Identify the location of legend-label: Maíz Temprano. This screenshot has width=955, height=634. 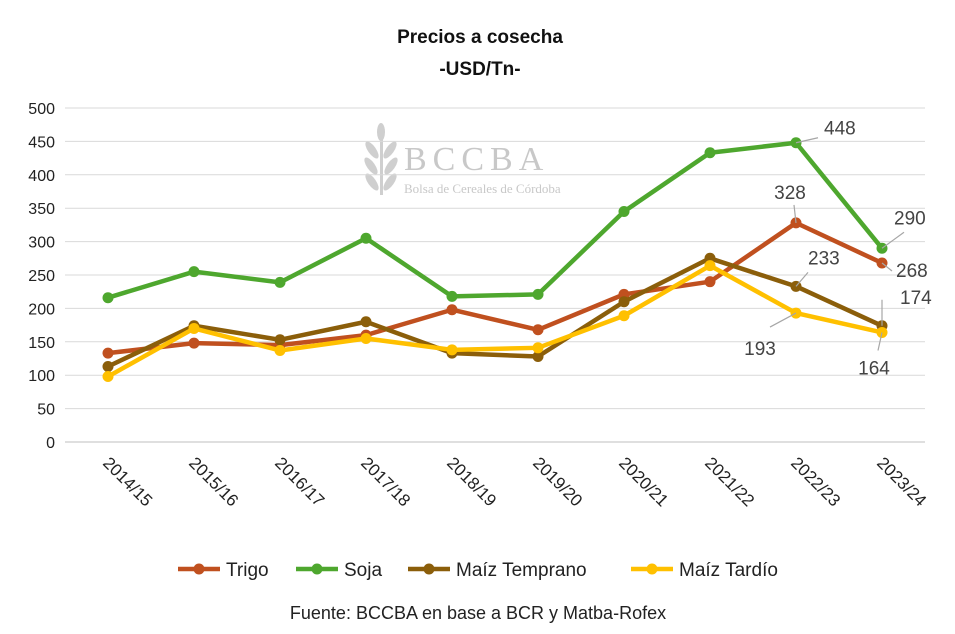
(521, 570).